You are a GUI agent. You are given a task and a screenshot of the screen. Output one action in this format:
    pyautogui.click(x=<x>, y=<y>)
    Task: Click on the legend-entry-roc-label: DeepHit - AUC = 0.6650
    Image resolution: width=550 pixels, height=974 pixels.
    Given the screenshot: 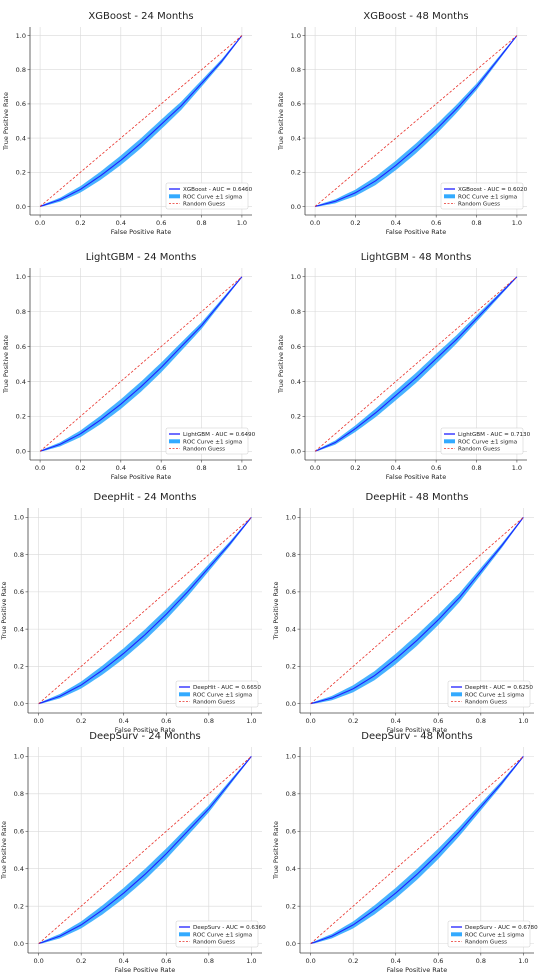 What is the action you would take?
    pyautogui.click(x=227, y=688)
    